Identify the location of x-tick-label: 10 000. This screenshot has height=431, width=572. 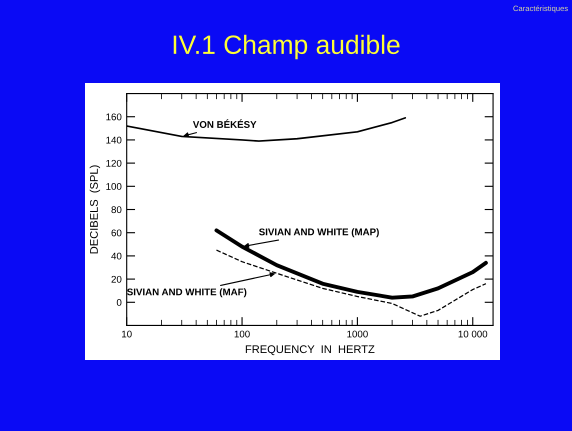
(473, 334).